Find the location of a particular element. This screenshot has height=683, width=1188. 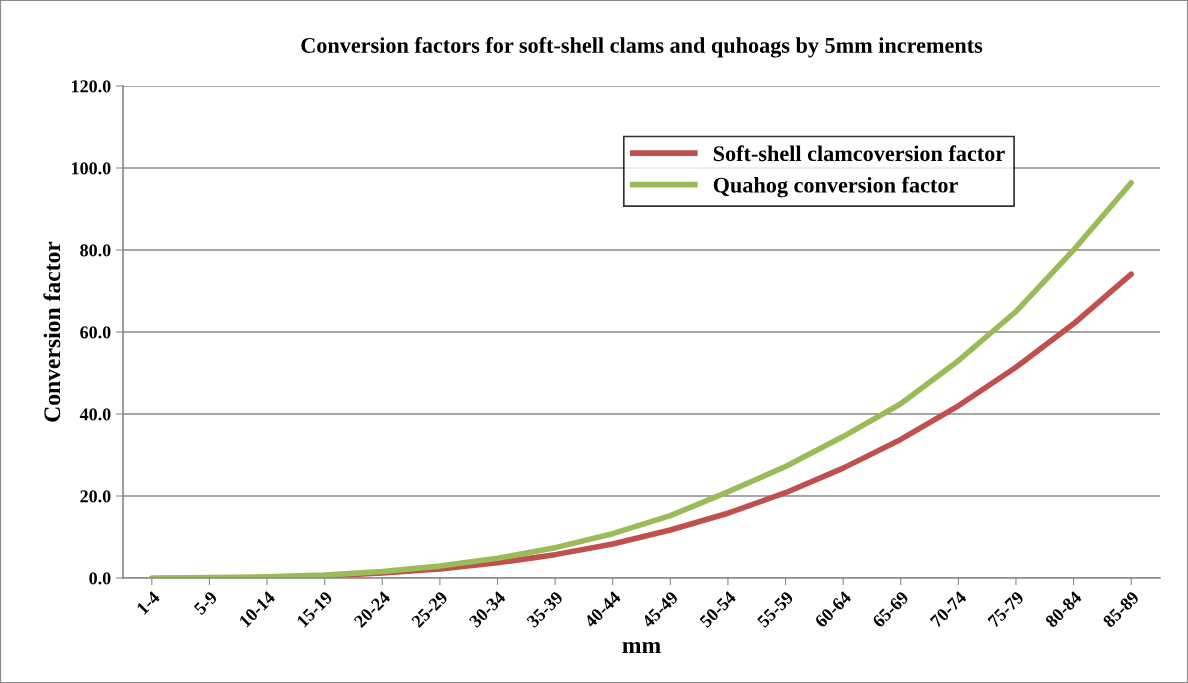

y-tick-label: 60.0 is located at coordinates (95, 332).